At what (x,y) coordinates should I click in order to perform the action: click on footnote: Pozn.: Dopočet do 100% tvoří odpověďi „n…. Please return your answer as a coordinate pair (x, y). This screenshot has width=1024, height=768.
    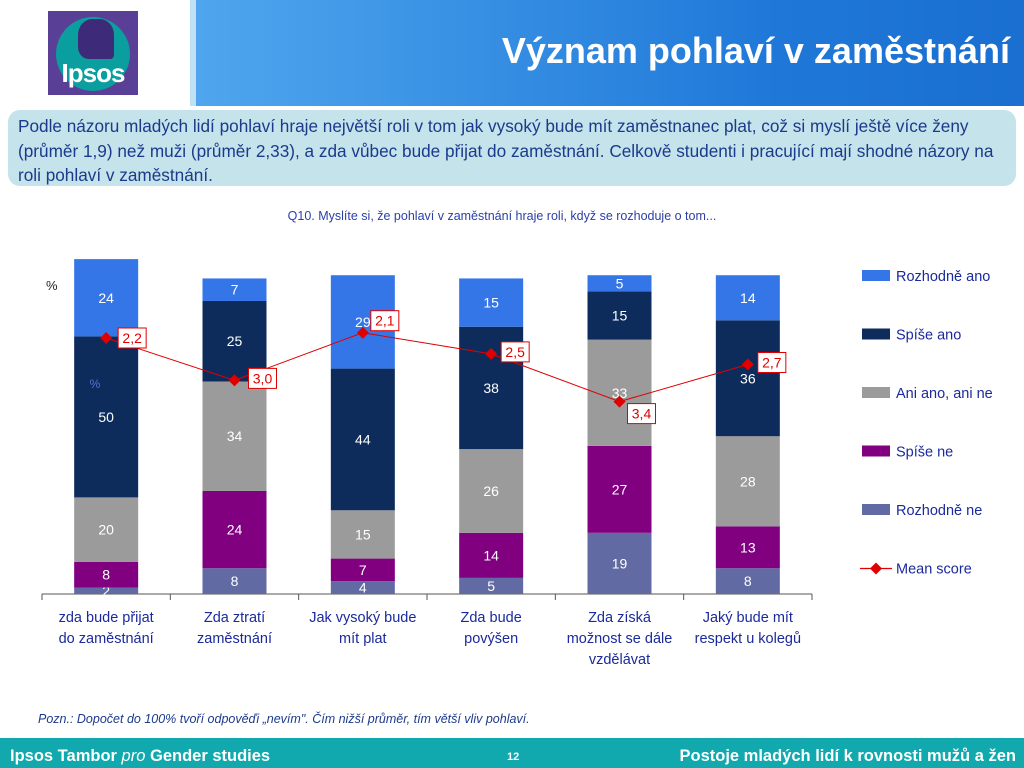
    Looking at the image, I should click on (284, 719).